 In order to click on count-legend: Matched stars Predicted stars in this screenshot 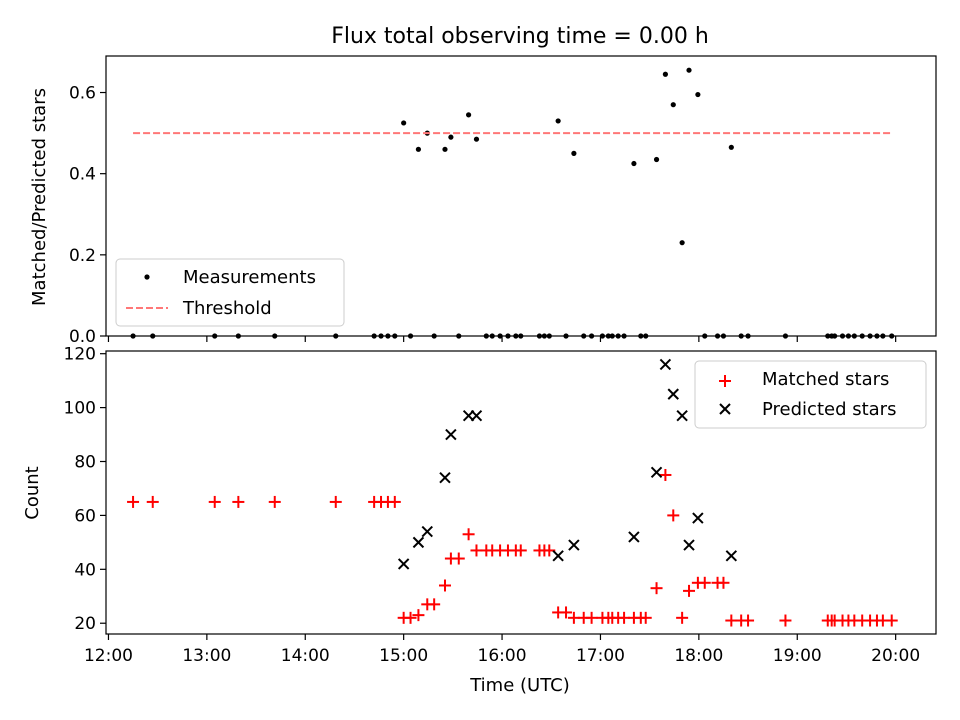, I will do `click(810, 394)`.